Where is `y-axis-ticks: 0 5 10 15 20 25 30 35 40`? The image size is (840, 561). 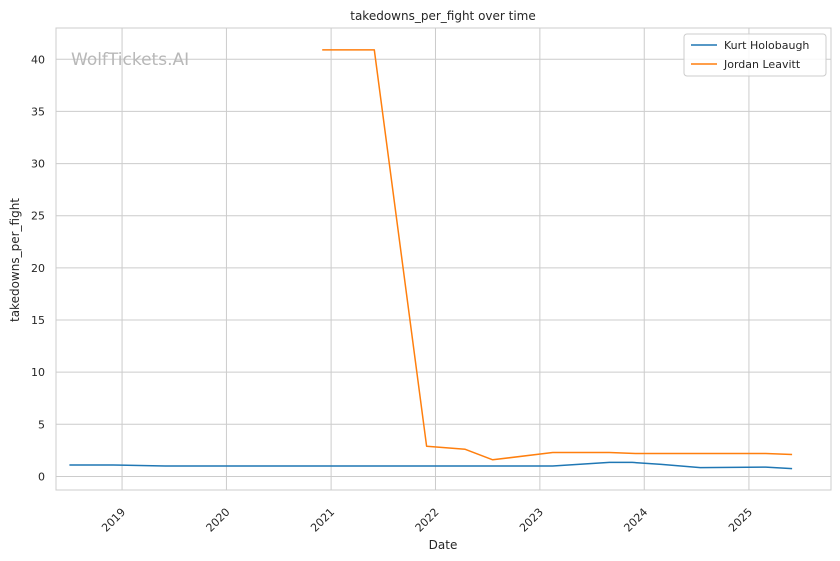 y-axis-ticks: 0 5 10 15 20 25 30 35 40 is located at coordinates (38, 268).